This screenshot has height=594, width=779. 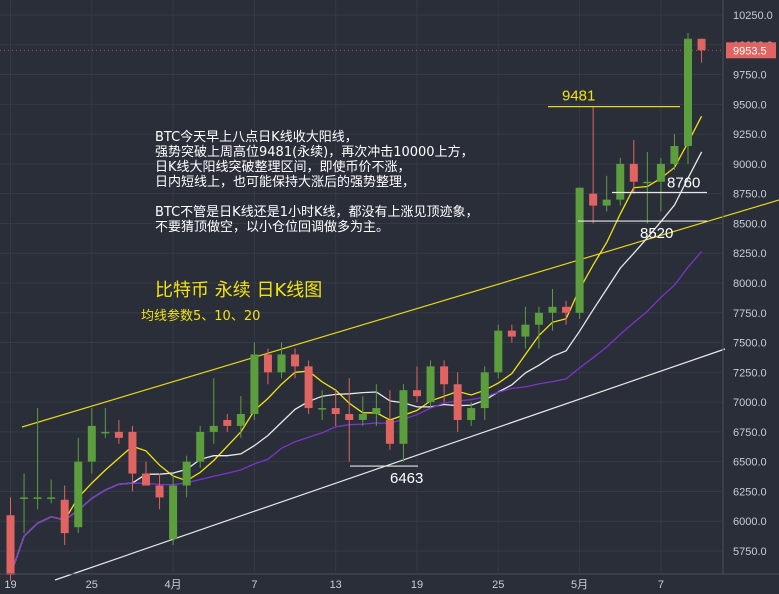 I want to click on note-line: 强势突破上周高位9481(永续)，再次冲击10000上方，, so click(x=314, y=152).